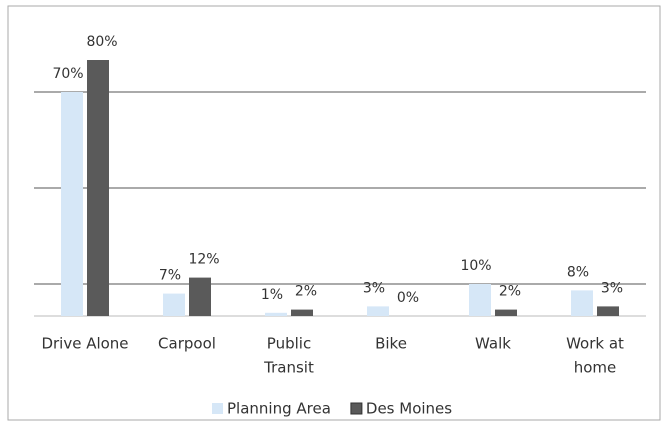 The width and height of the screenshot is (669, 426). I want to click on x-tick-label: Public, so click(289, 344).